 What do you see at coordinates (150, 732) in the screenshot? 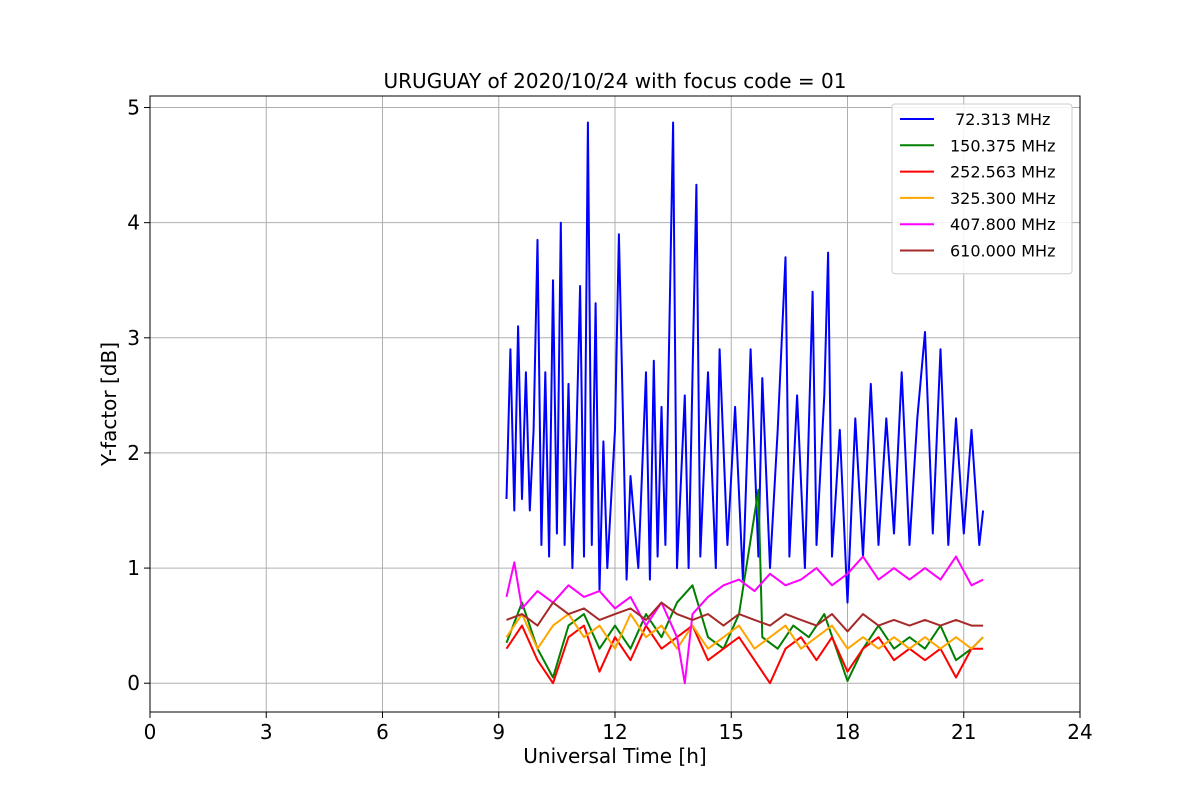
I see `x-tick-label: 0` at bounding box center [150, 732].